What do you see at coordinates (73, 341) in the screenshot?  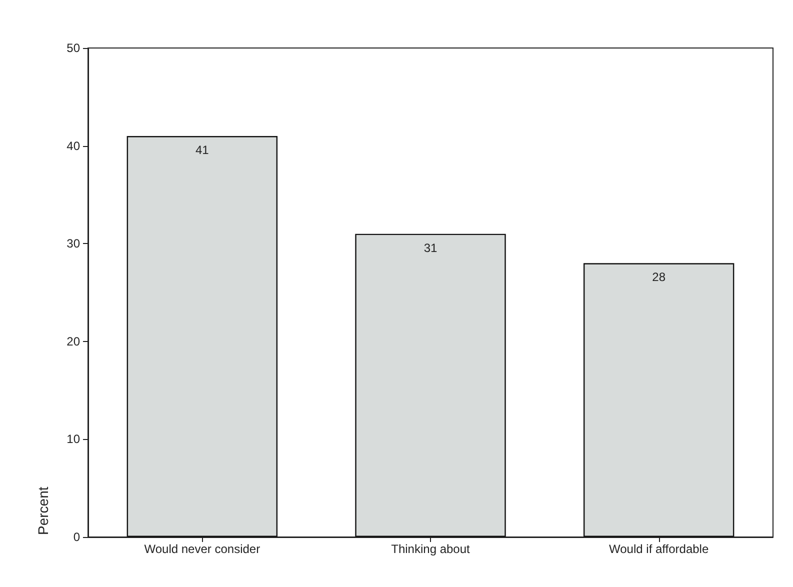 I see `y-tick-label: 20` at bounding box center [73, 341].